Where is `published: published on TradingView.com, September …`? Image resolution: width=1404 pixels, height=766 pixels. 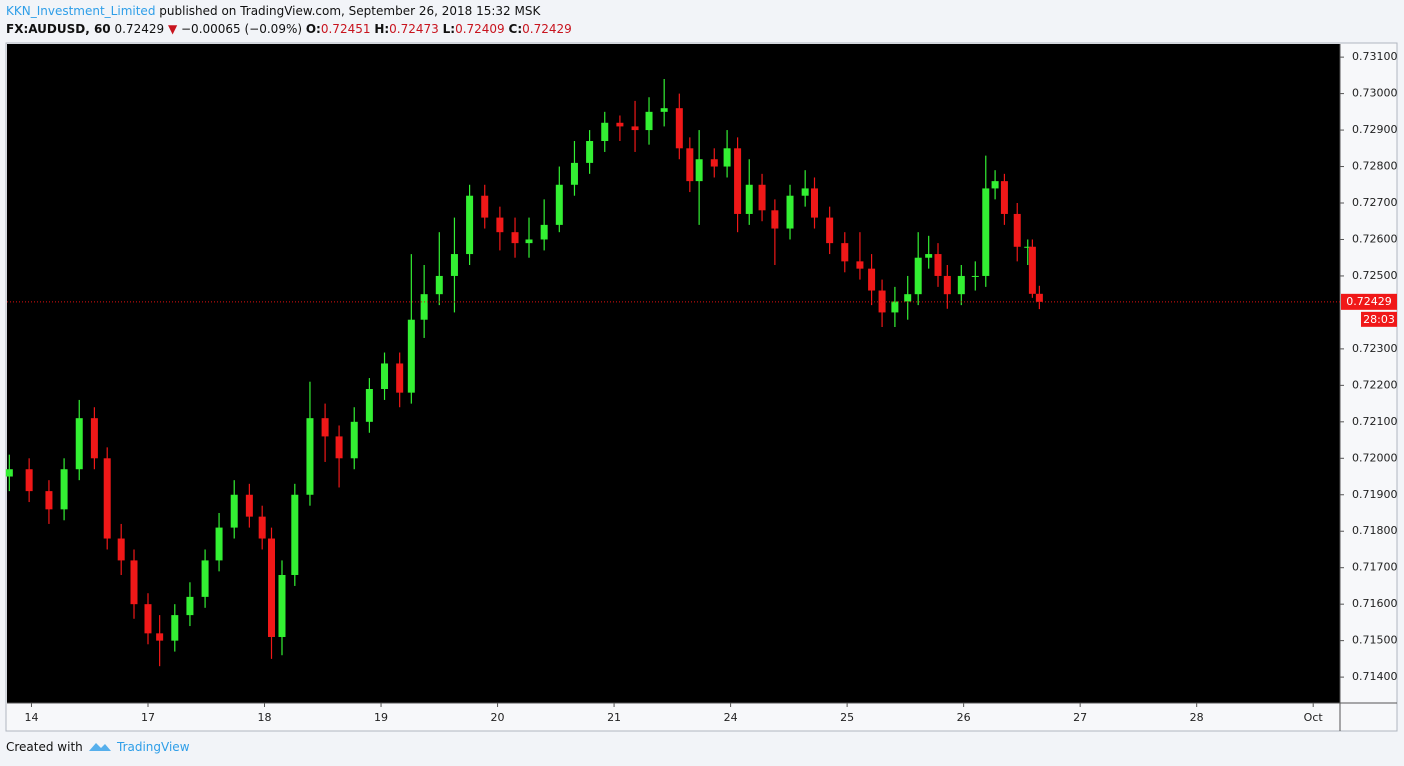
published: published on TradingView.com, September … is located at coordinates (350, 11).